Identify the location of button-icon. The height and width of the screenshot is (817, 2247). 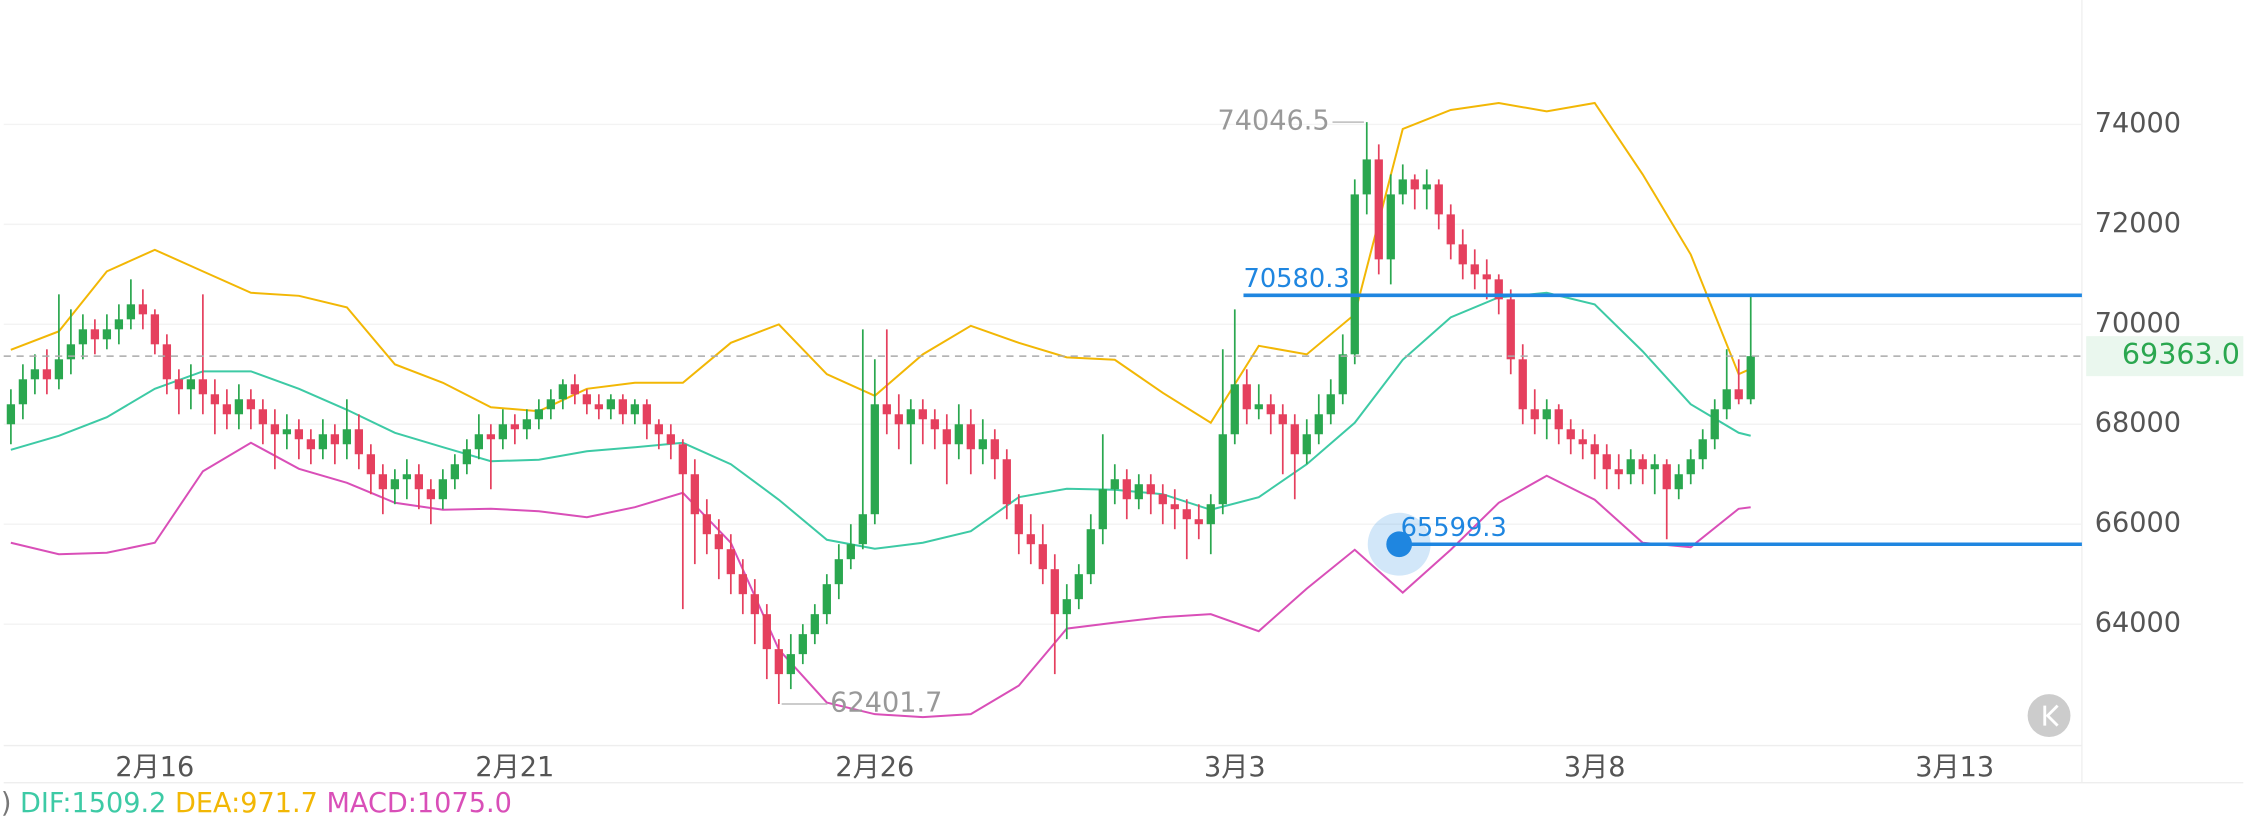
(2051, 715).